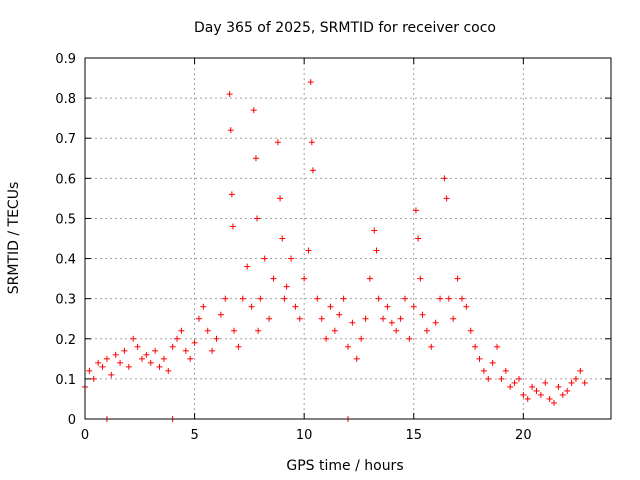 The width and height of the screenshot is (640, 480). I want to click on y-tick-label: 0.7, so click(65, 139).